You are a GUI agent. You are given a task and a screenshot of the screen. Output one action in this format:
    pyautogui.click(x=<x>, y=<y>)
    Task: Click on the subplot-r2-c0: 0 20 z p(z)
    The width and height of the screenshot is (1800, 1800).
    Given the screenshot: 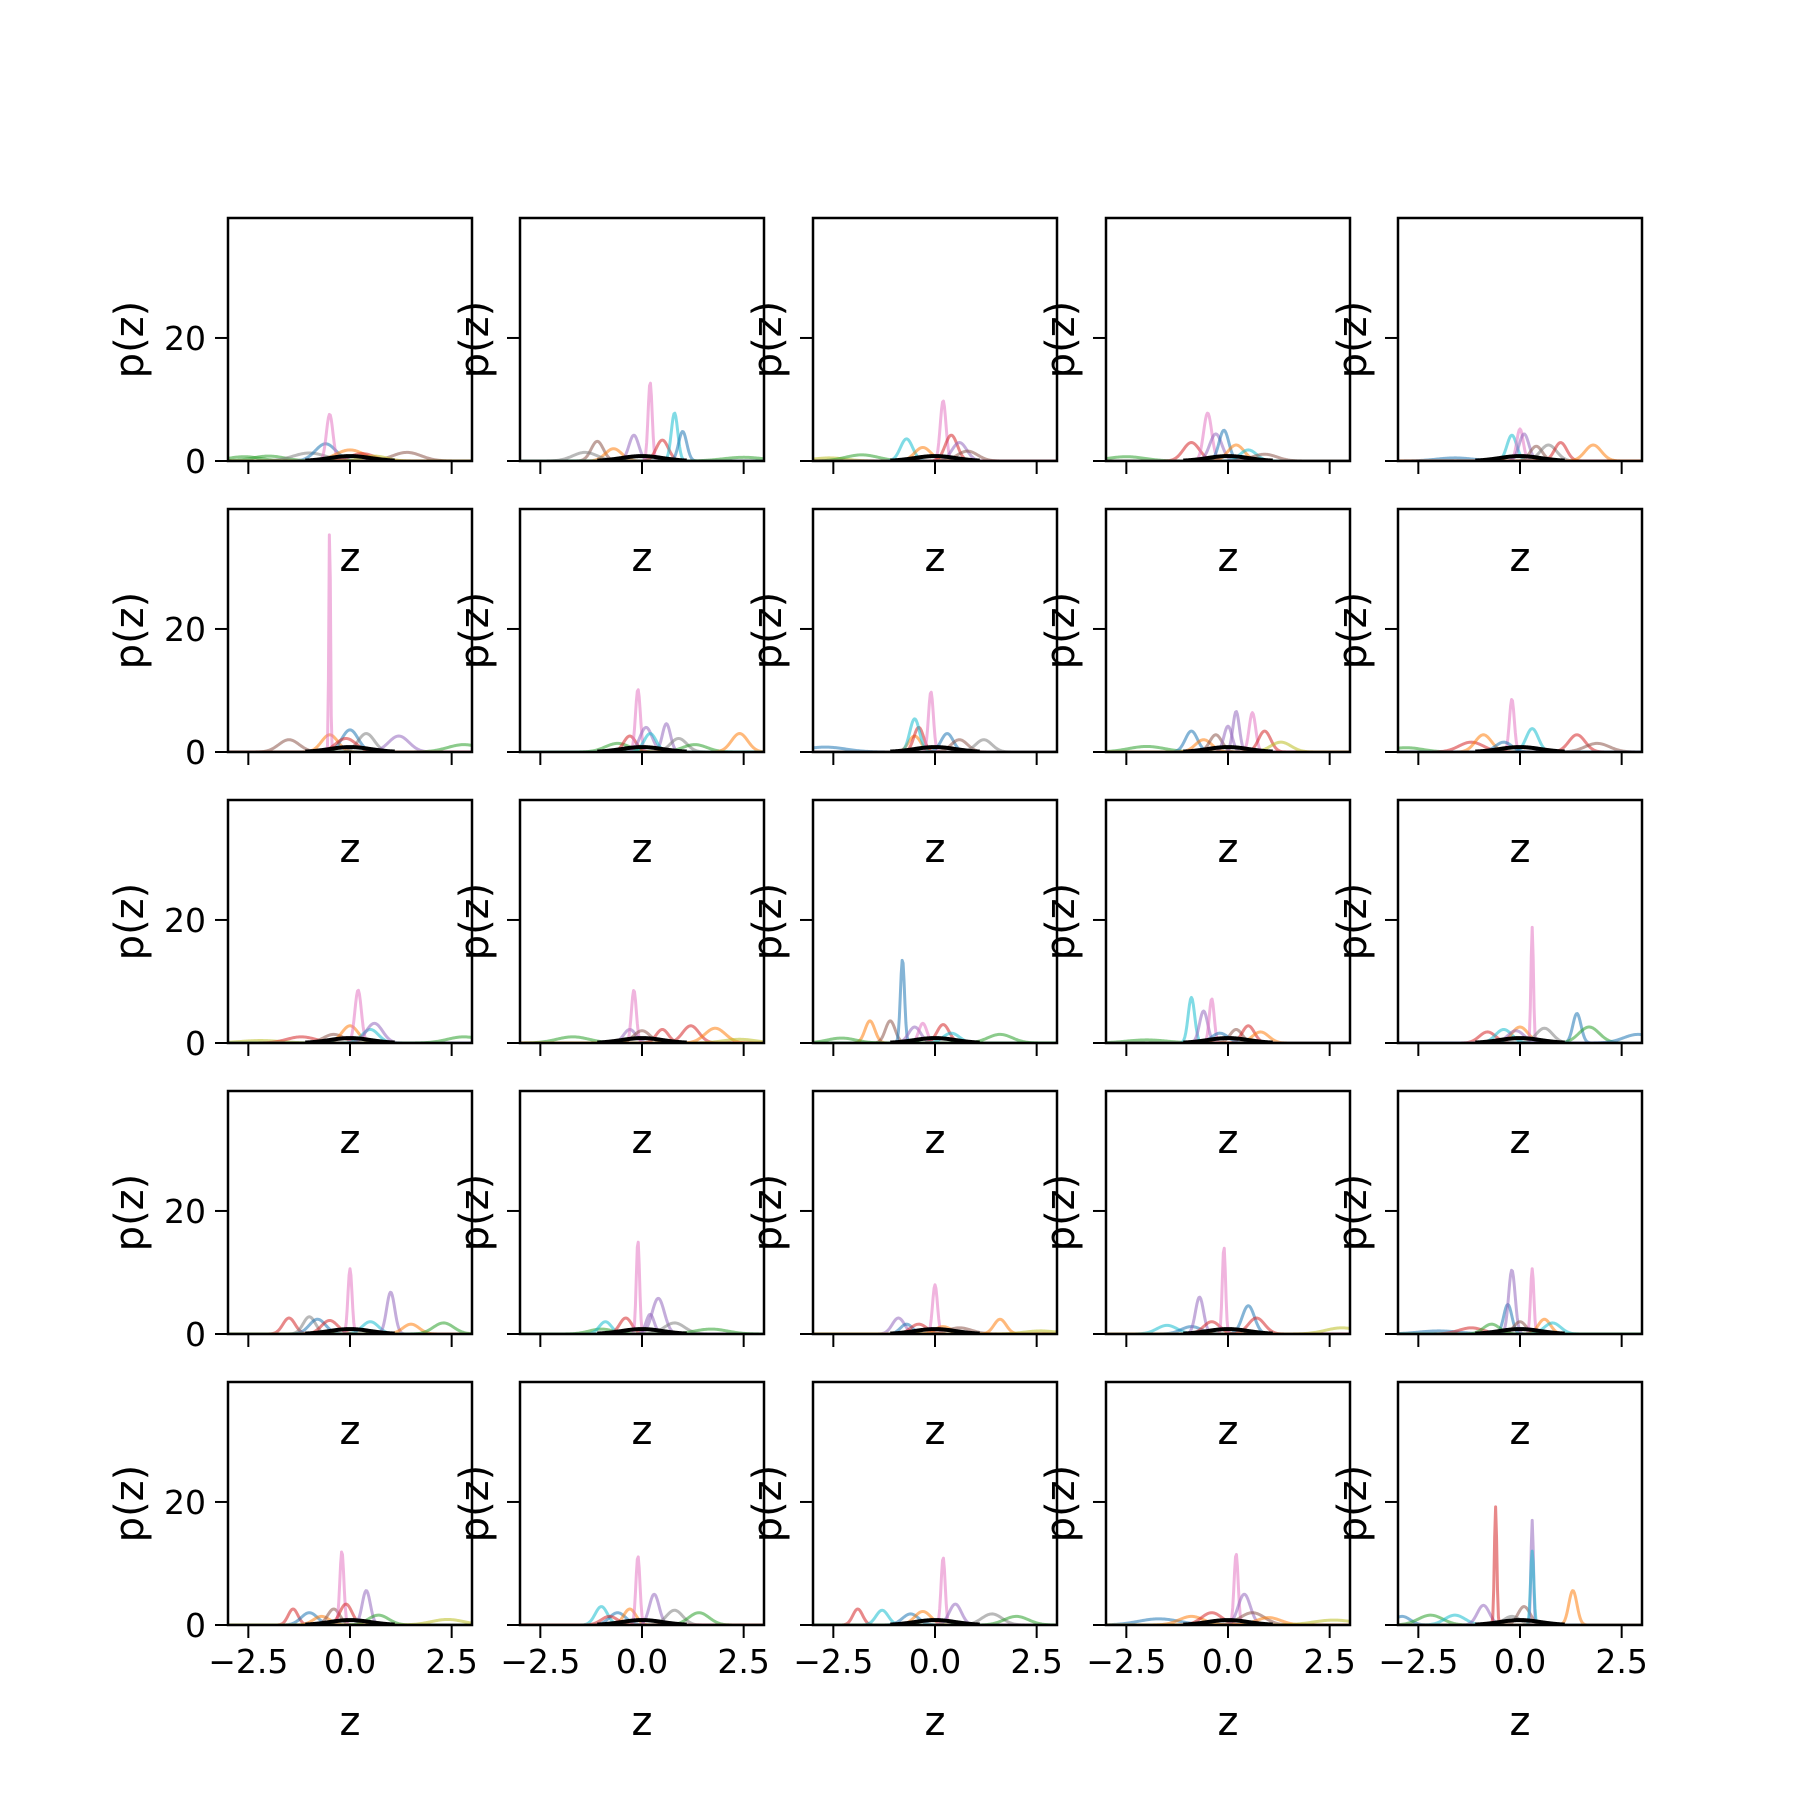 What is the action you would take?
    pyautogui.click(x=290, y=980)
    